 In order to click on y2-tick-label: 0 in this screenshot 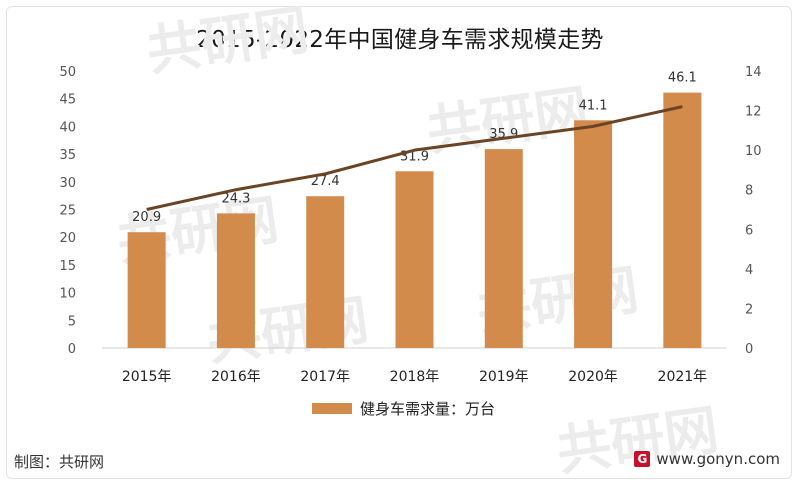, I will do `click(749, 349)`.